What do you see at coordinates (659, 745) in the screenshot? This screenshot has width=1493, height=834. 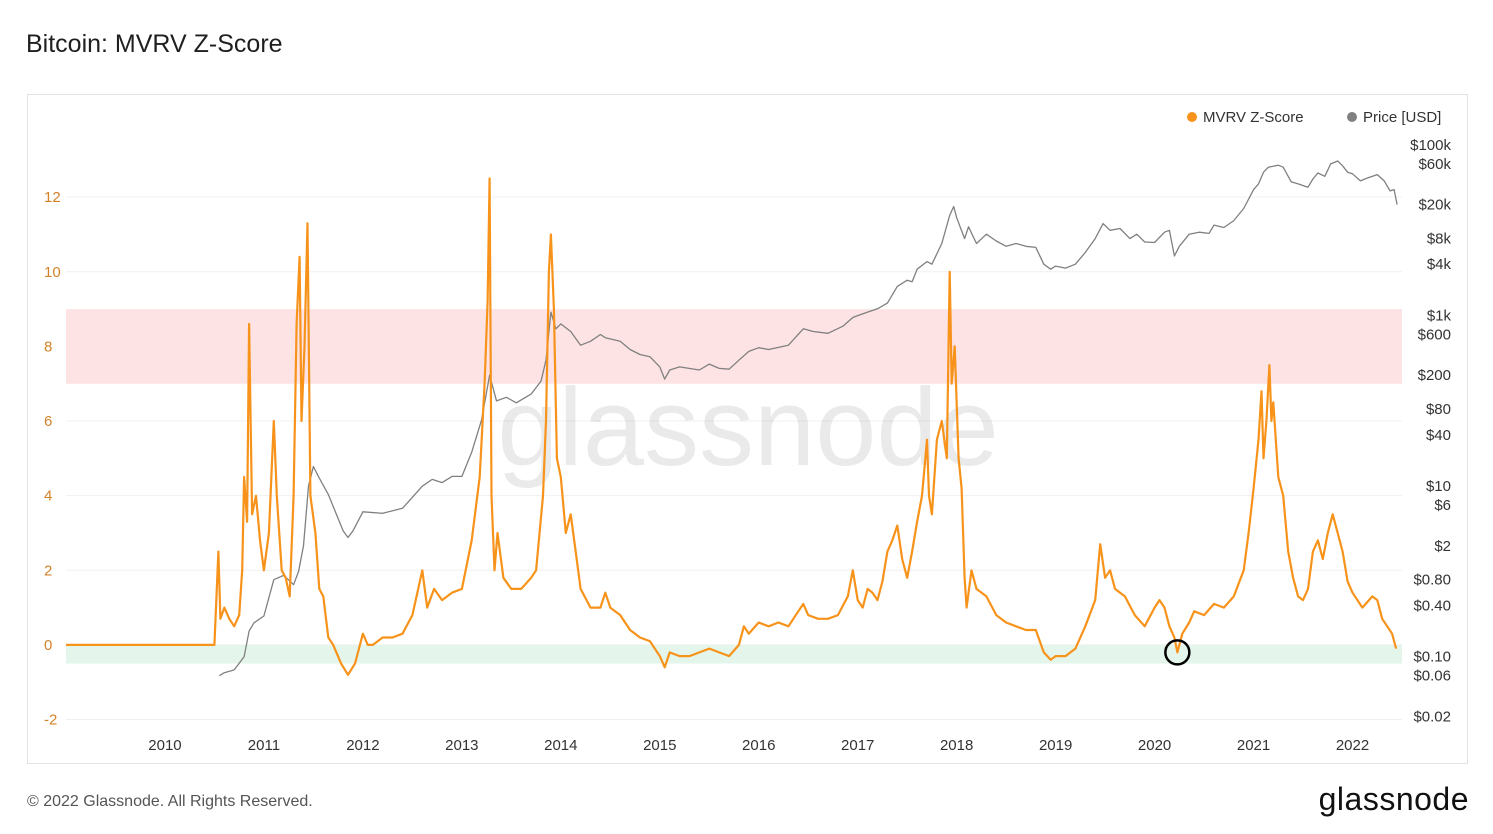 I see `x-tick-label: 2015` at bounding box center [659, 745].